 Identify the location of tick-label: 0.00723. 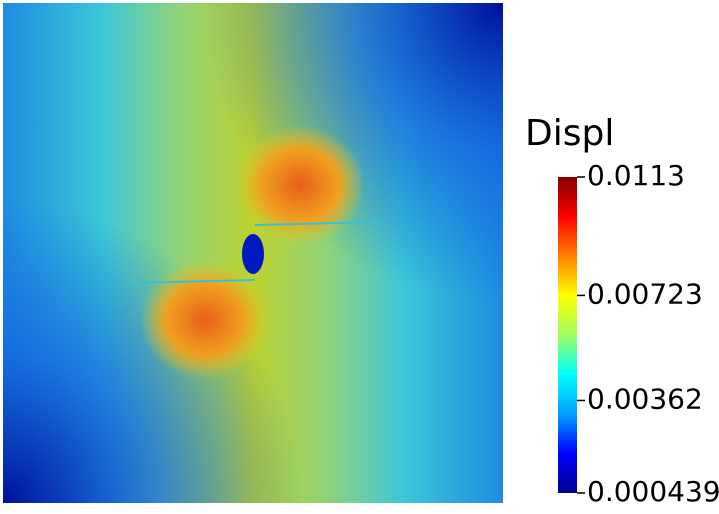
(645, 293).